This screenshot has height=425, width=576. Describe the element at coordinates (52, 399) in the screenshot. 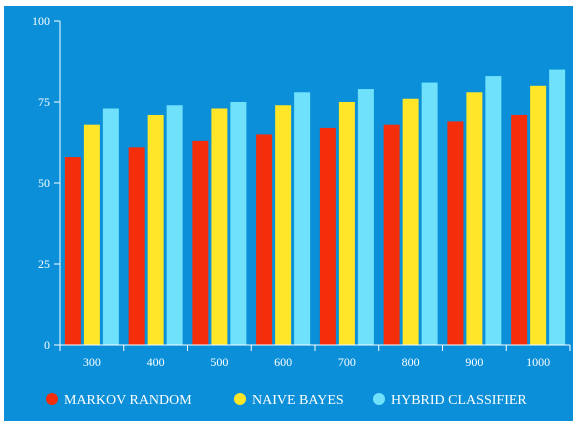

I see `legend-marker-markov-random` at that location.